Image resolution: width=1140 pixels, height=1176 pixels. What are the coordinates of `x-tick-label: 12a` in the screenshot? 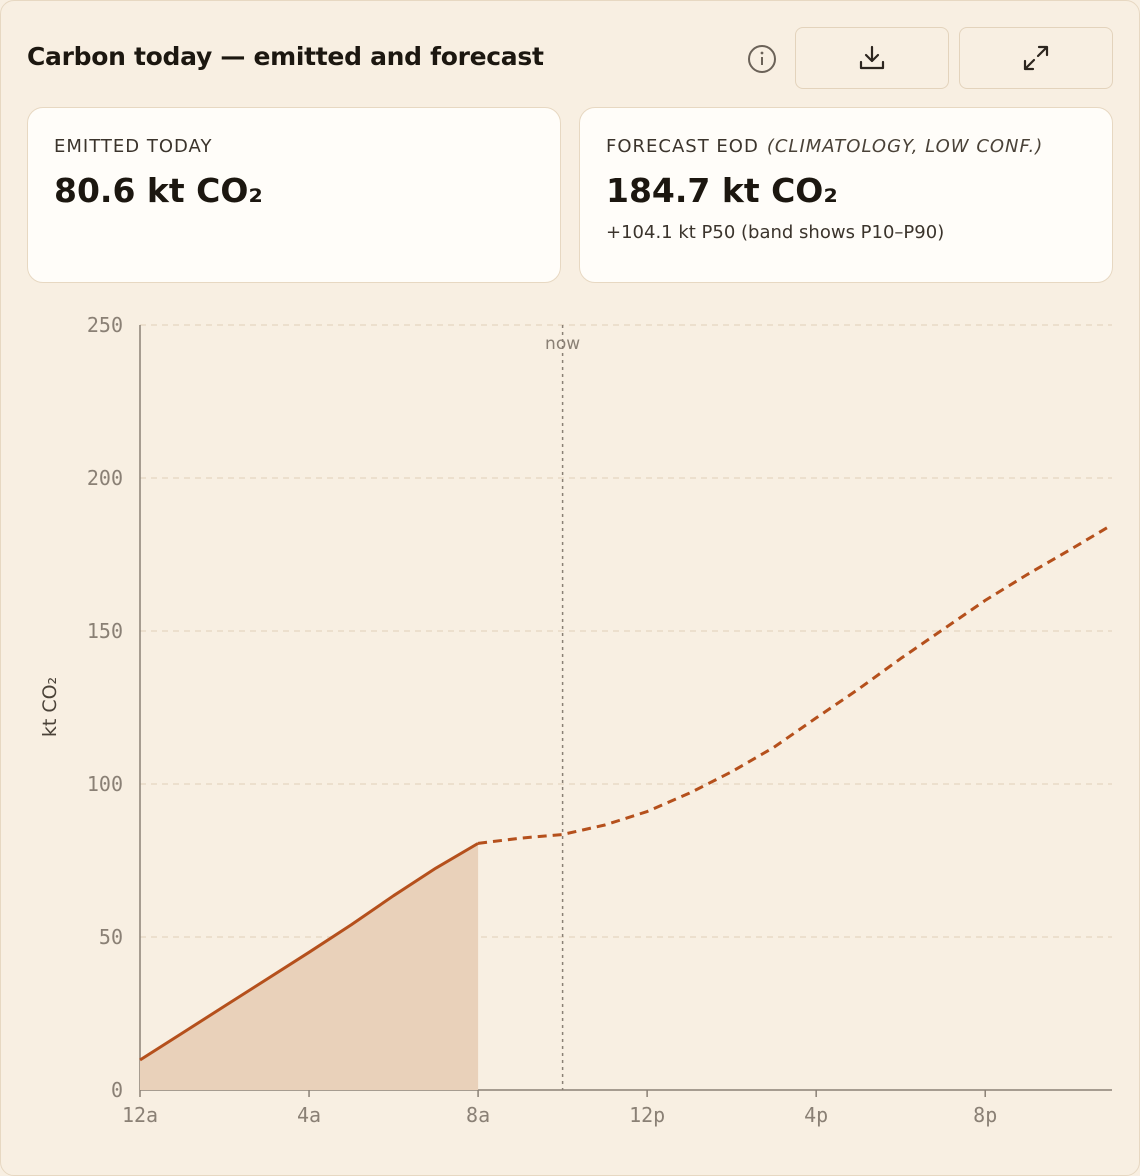 It's located at (140, 1115).